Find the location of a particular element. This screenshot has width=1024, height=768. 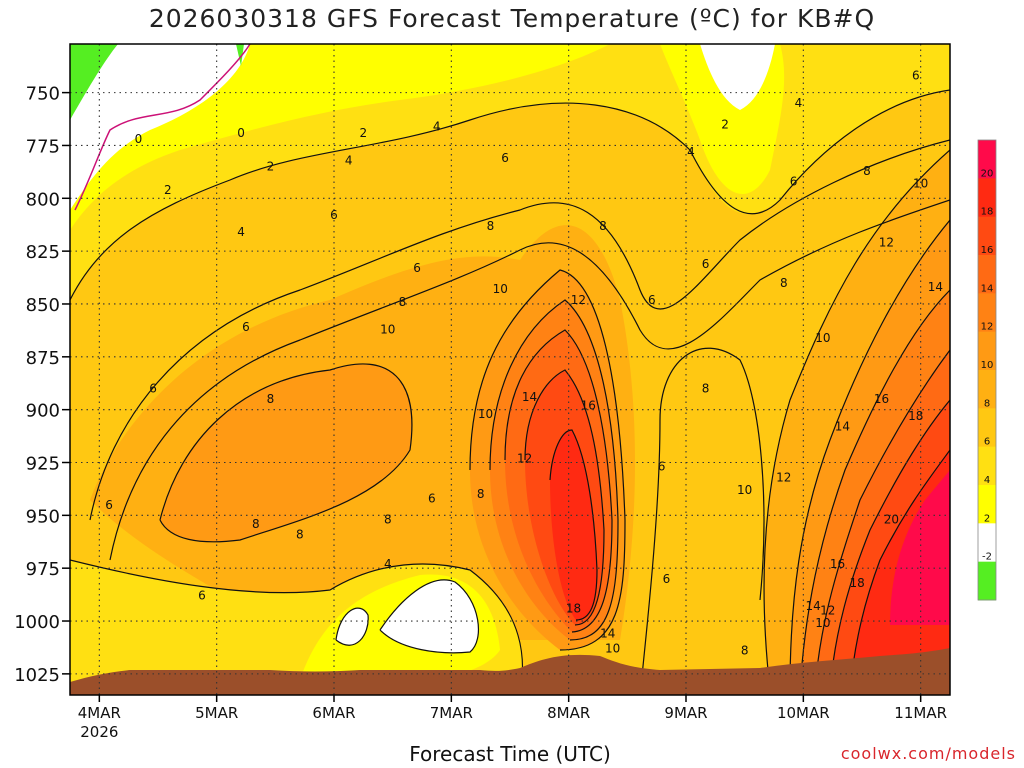

y-tick-label: 775 is located at coordinates (43, 146).